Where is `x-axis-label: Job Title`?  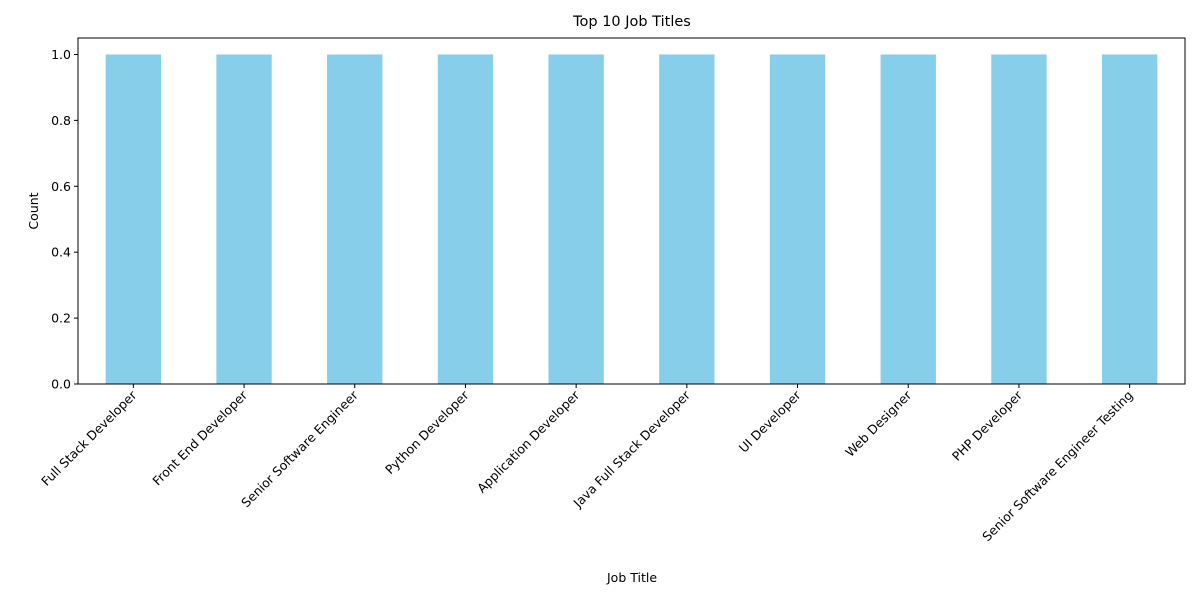 x-axis-label: Job Title is located at coordinates (631, 577).